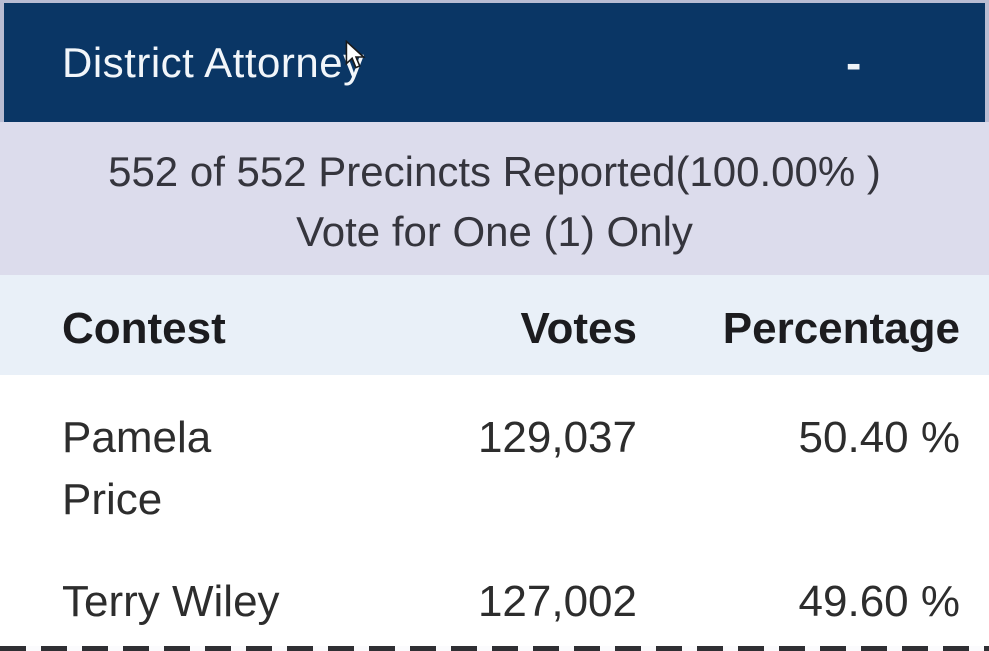  What do you see at coordinates (854, 62) in the screenshot?
I see `collapse-icon: -` at bounding box center [854, 62].